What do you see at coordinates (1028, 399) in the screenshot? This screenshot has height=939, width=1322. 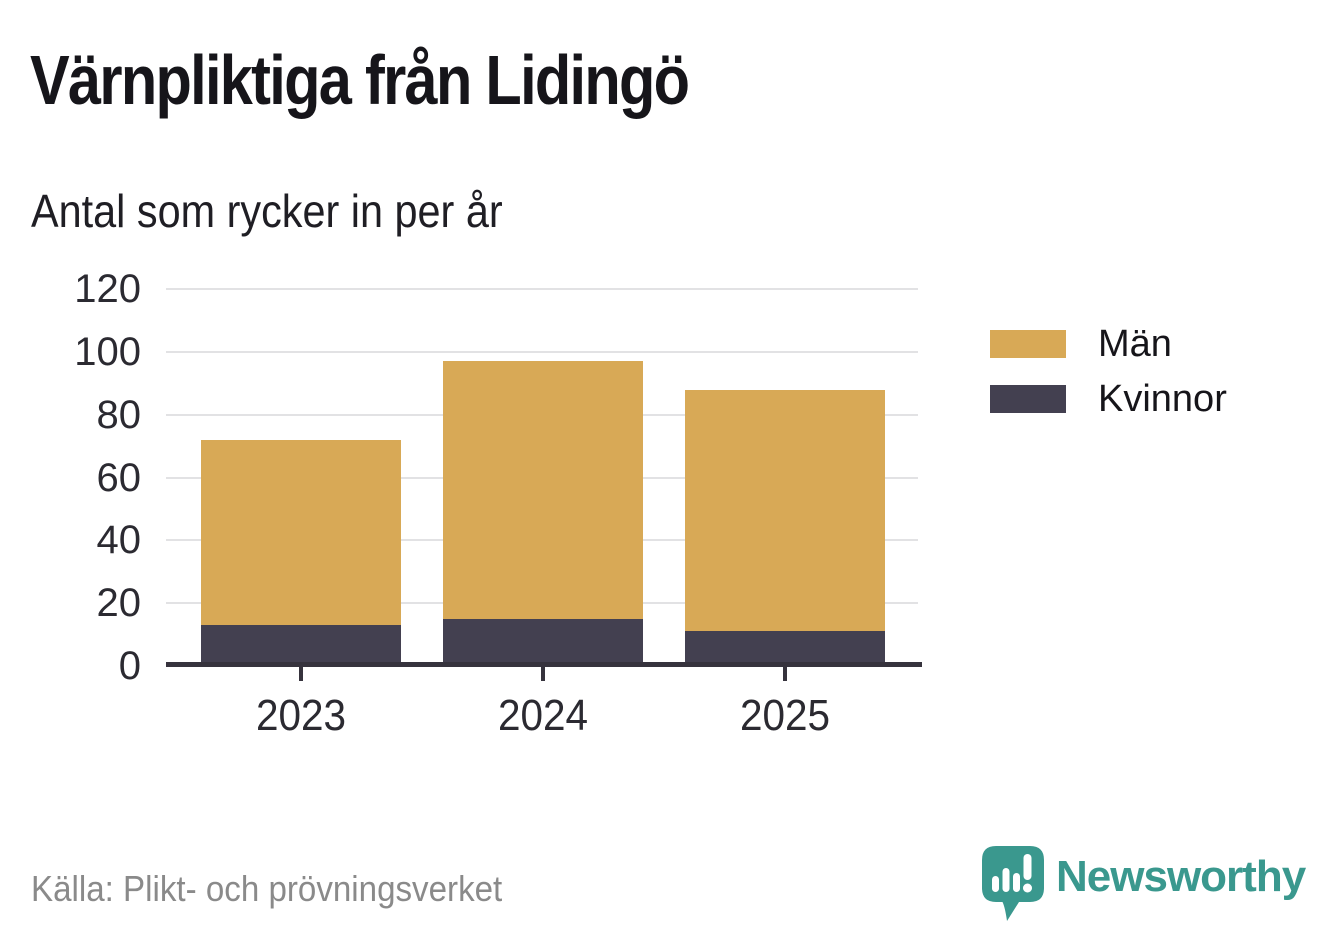 I see `legend-swatch-kvinnor` at bounding box center [1028, 399].